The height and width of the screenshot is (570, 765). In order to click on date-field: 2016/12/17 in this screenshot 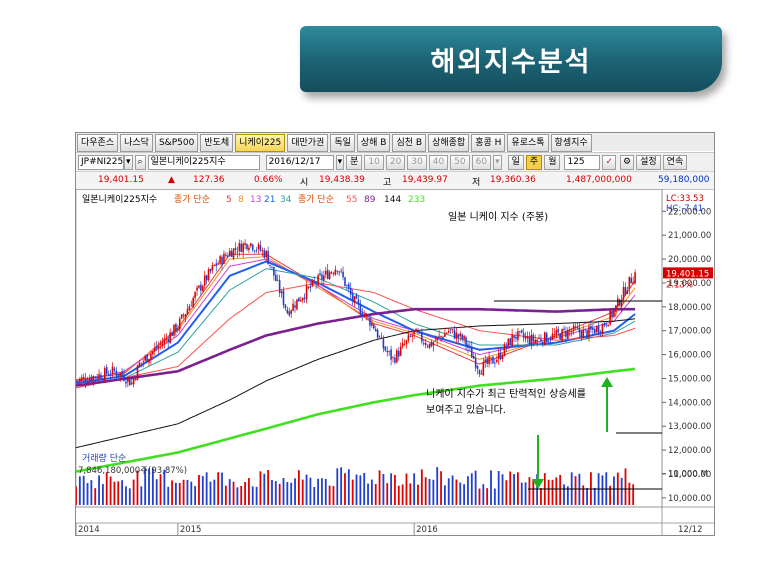, I will do `click(299, 162)`.